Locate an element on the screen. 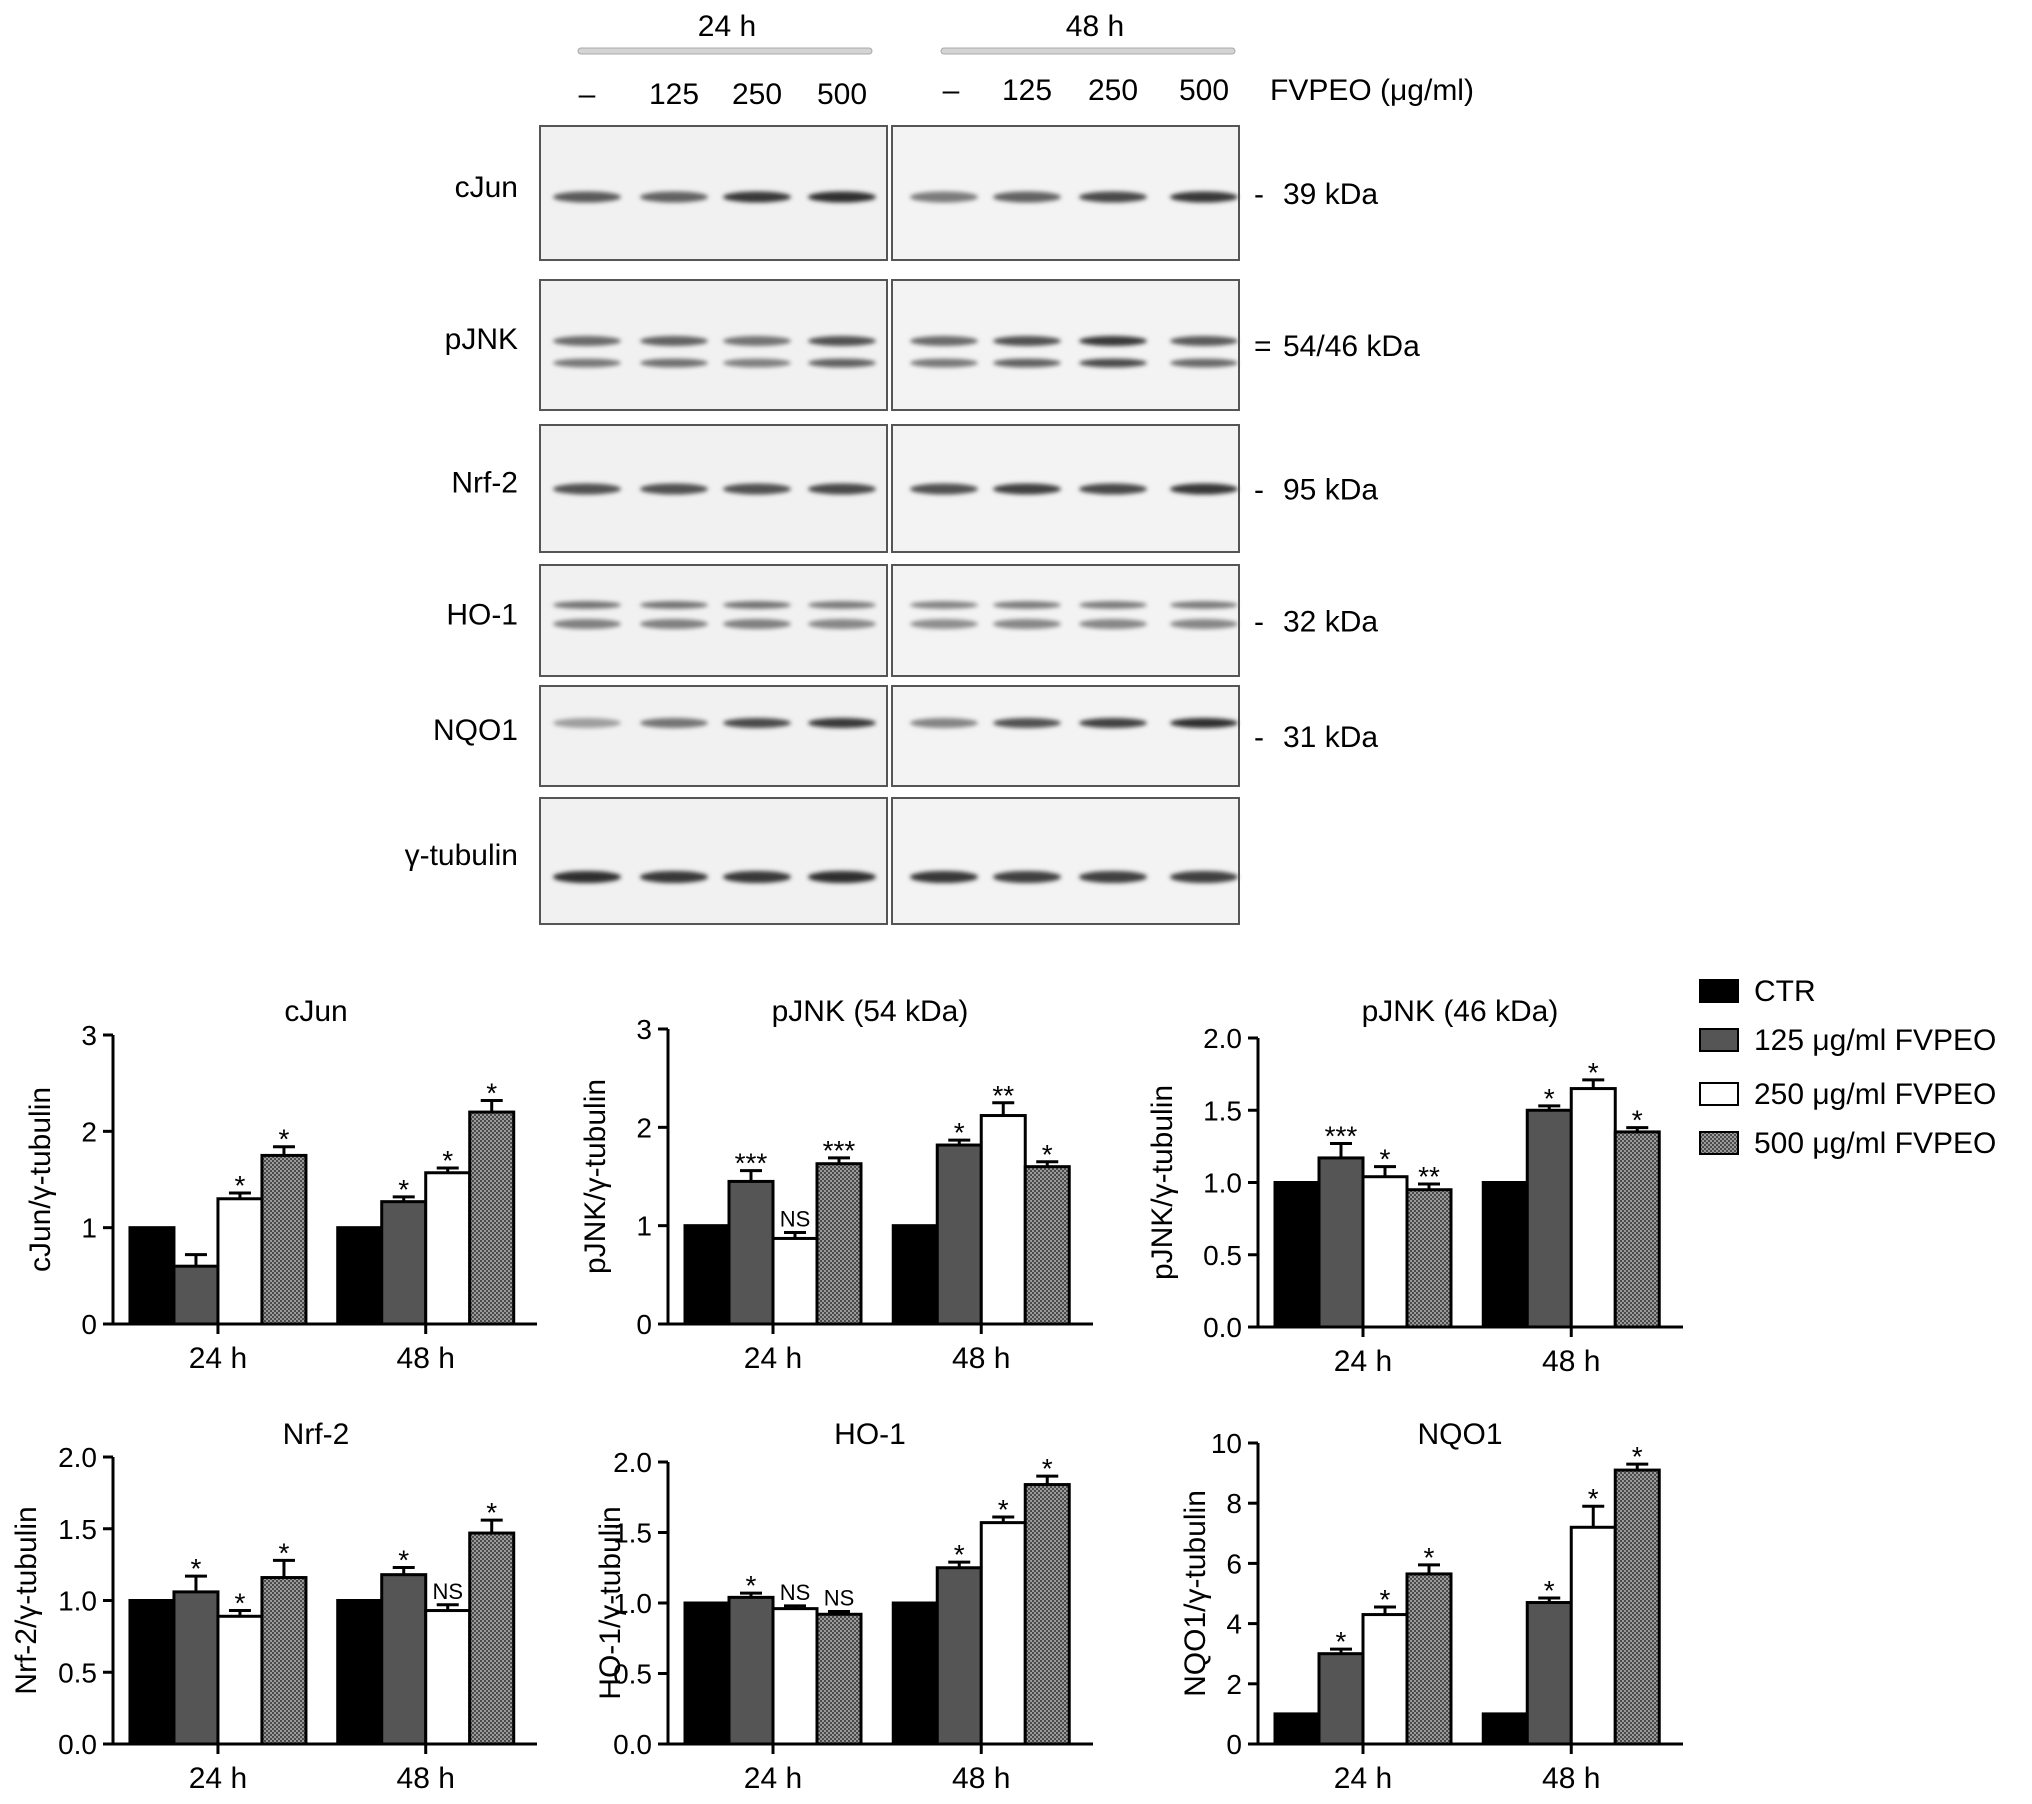 The image size is (2032, 1804). lane-label: 125 is located at coordinates (1027, 90).